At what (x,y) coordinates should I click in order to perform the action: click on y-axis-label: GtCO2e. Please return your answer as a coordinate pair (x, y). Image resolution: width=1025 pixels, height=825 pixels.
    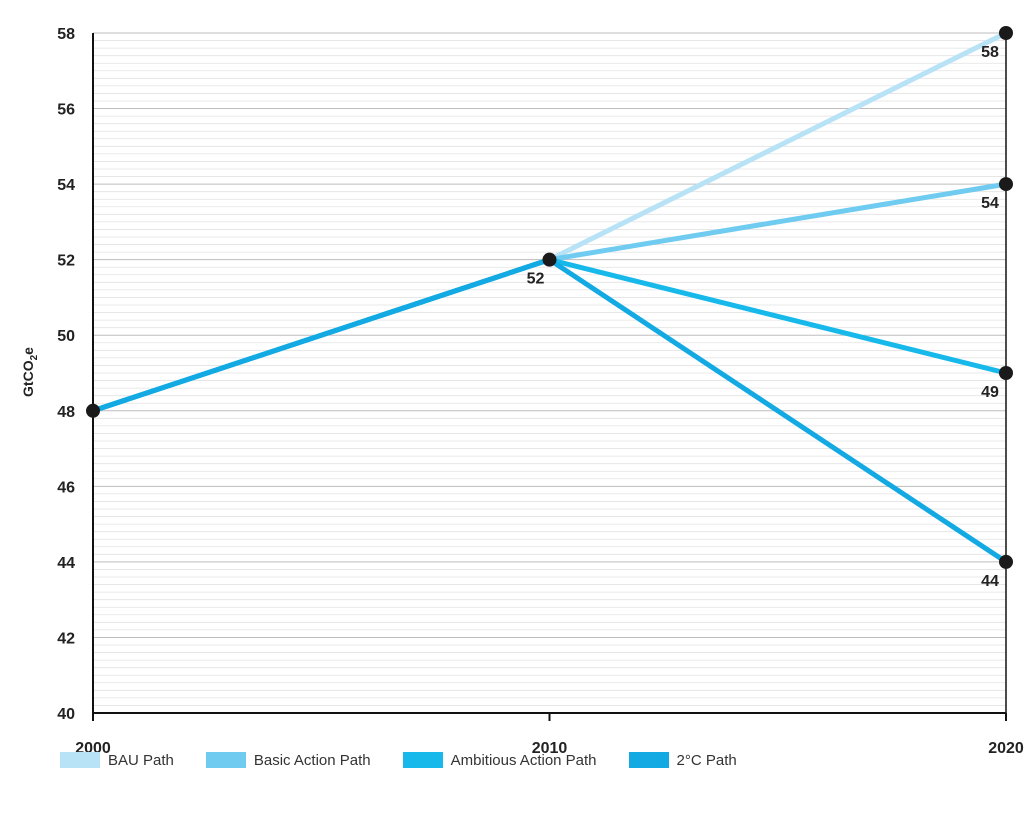
    Looking at the image, I should click on (30, 372).